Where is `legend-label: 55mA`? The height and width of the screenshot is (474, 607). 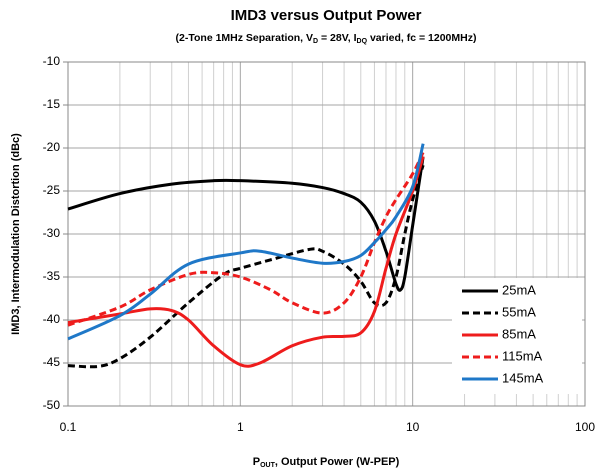 legend-label: 55mA is located at coordinates (519, 311).